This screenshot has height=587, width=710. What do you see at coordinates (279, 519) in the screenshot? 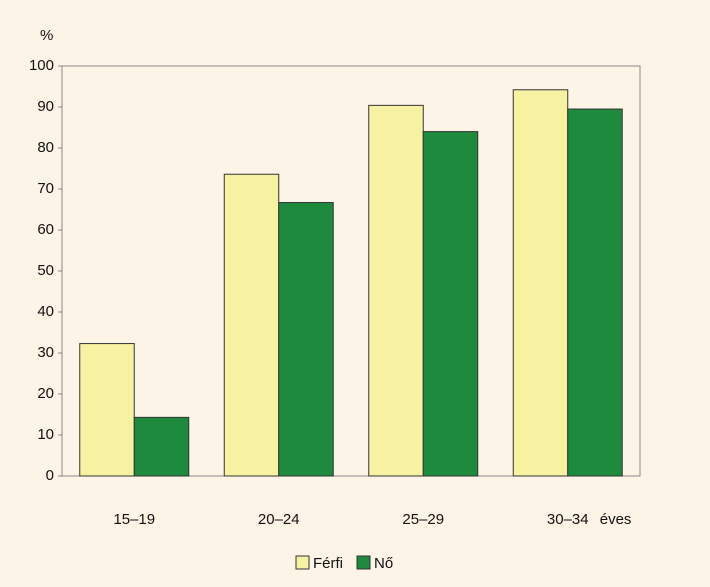
I see `x-tick-label: 20–24` at bounding box center [279, 519].